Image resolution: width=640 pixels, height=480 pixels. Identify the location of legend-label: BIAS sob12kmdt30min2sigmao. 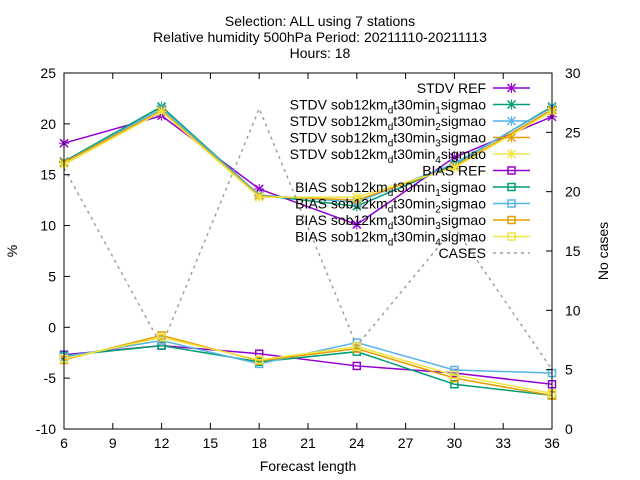
(390, 206).